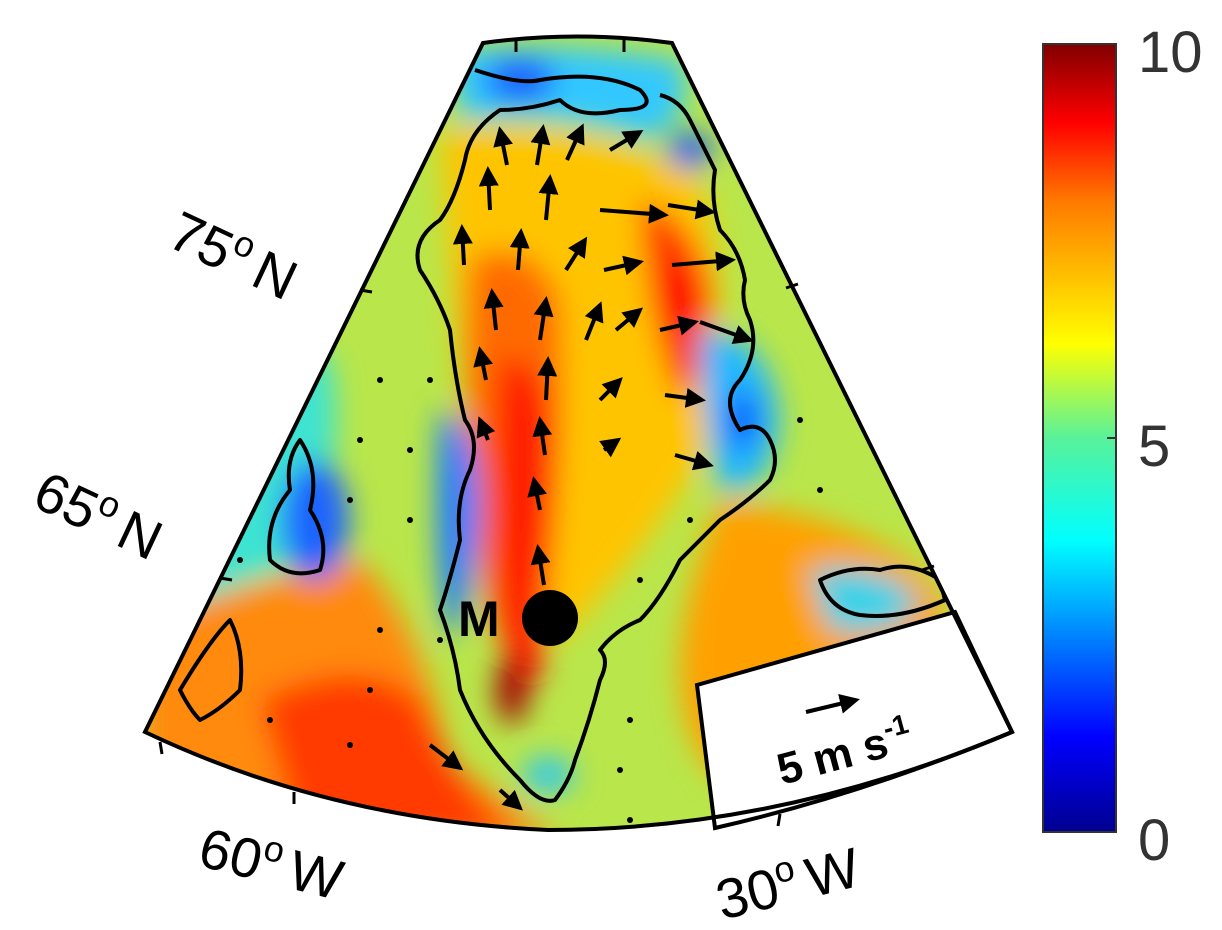 Image resolution: width=1222 pixels, height=930 pixels. I want to click on lat-label-75: 75oN, so click(234, 253).